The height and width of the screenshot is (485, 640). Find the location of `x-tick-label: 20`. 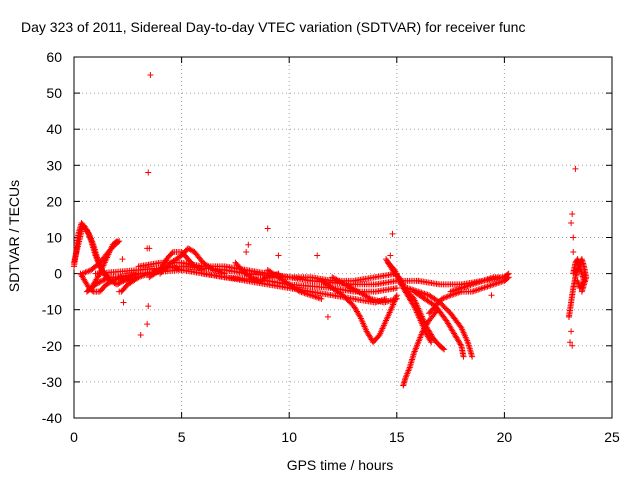

x-tick-label: 20 is located at coordinates (505, 437).